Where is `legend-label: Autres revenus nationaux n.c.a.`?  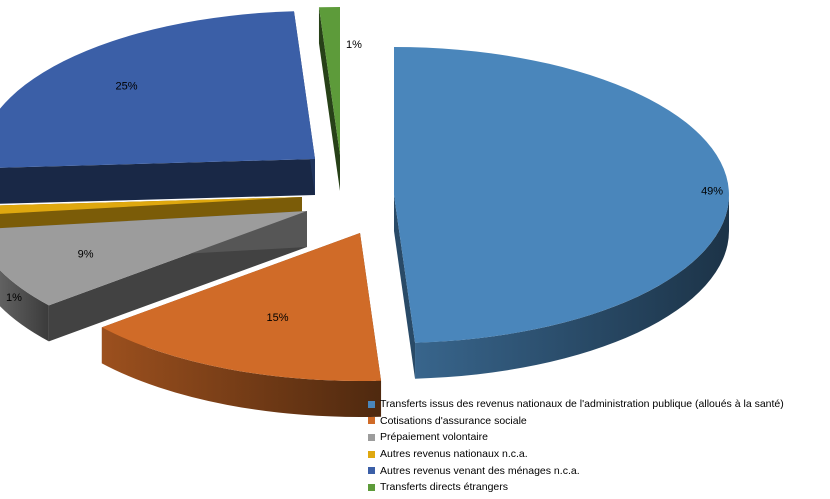
legend-label: Autres revenus nationaux n.c.a. is located at coordinates (454, 454).